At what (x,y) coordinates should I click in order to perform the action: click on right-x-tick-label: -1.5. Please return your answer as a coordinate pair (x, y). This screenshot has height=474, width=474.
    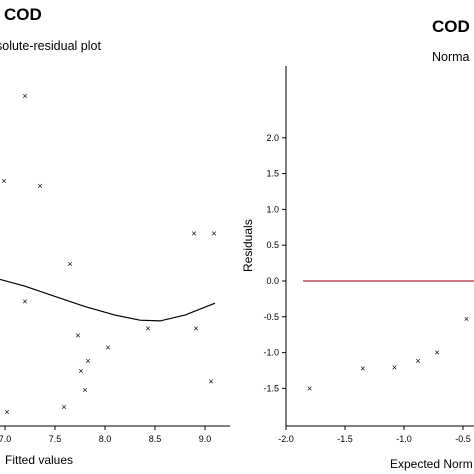
    Looking at the image, I should click on (345, 439).